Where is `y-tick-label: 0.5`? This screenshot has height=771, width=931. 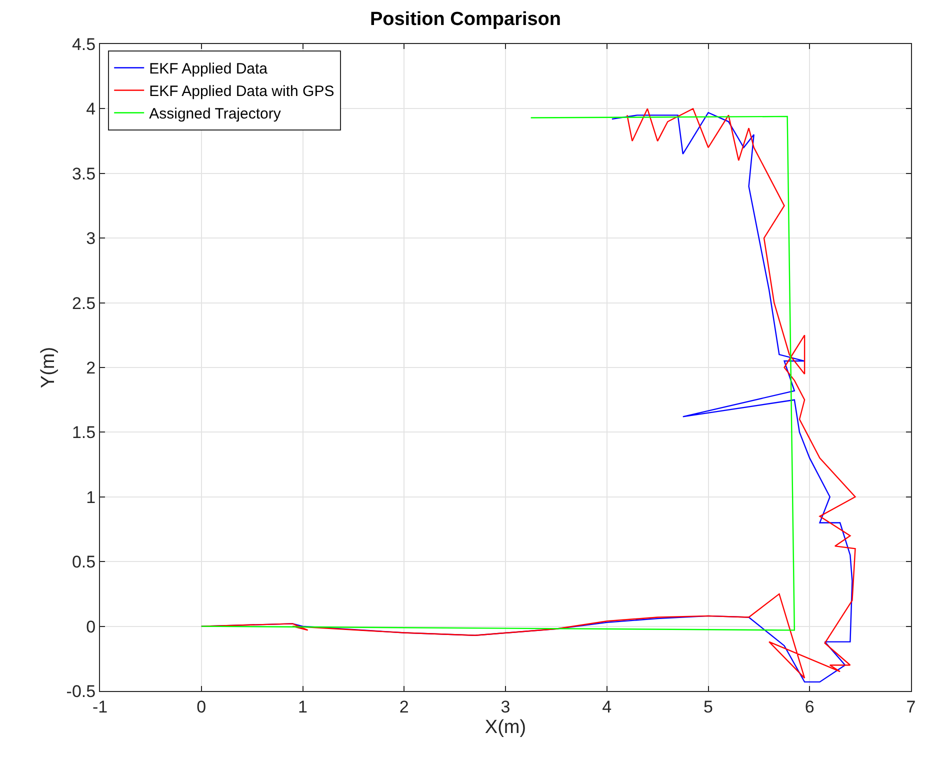
y-tick-label: 0.5 is located at coordinates (84, 562).